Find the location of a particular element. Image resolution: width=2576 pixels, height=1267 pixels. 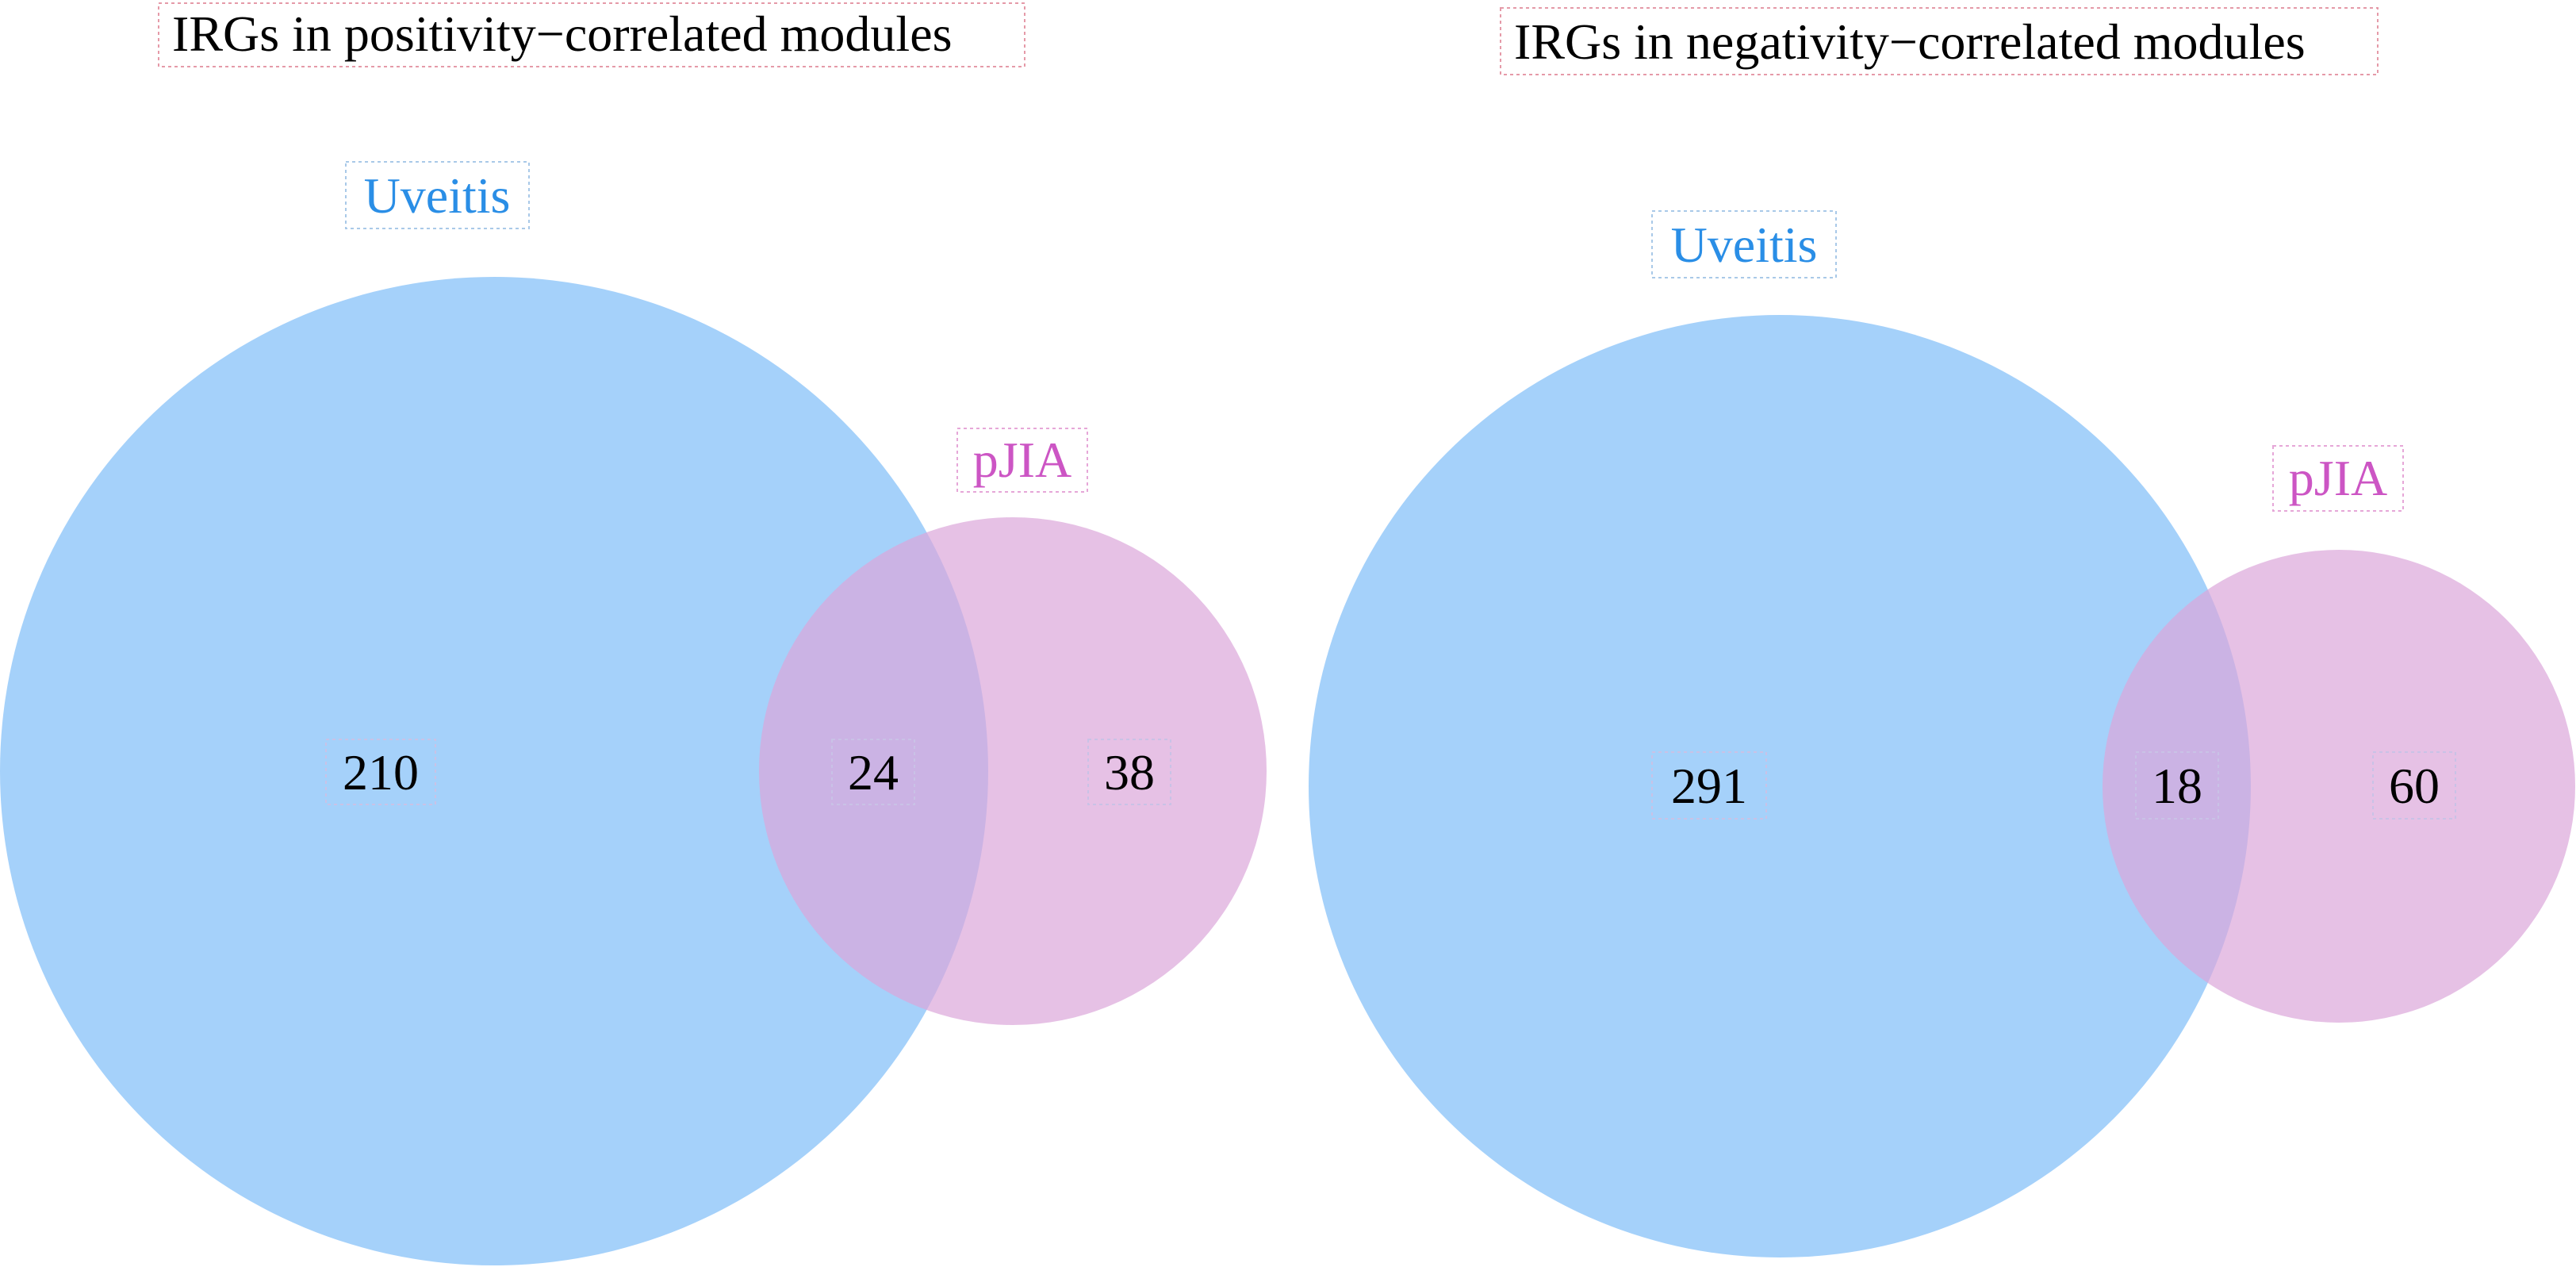

uveitis-label-box-negative is located at coordinates (1744, 244).